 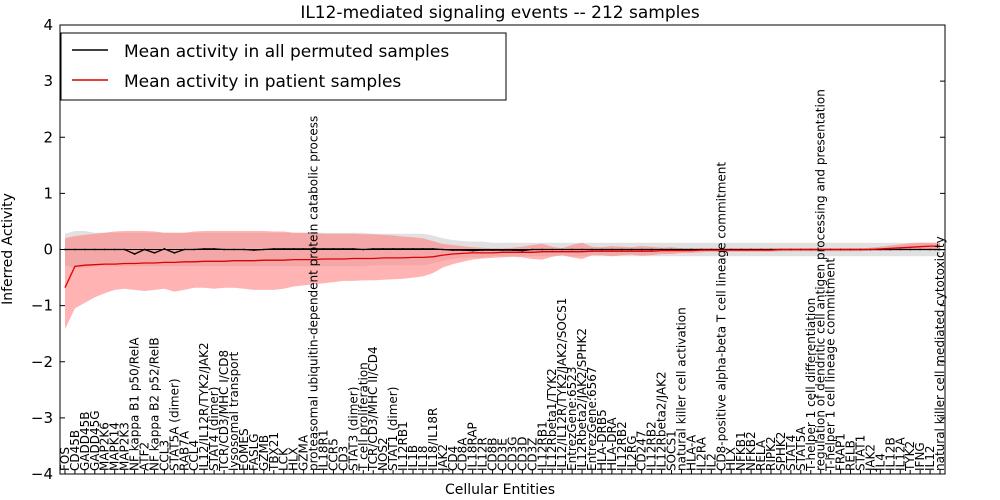 I want to click on x-category-label: EntrezGene:6523, so click(x=572, y=419).